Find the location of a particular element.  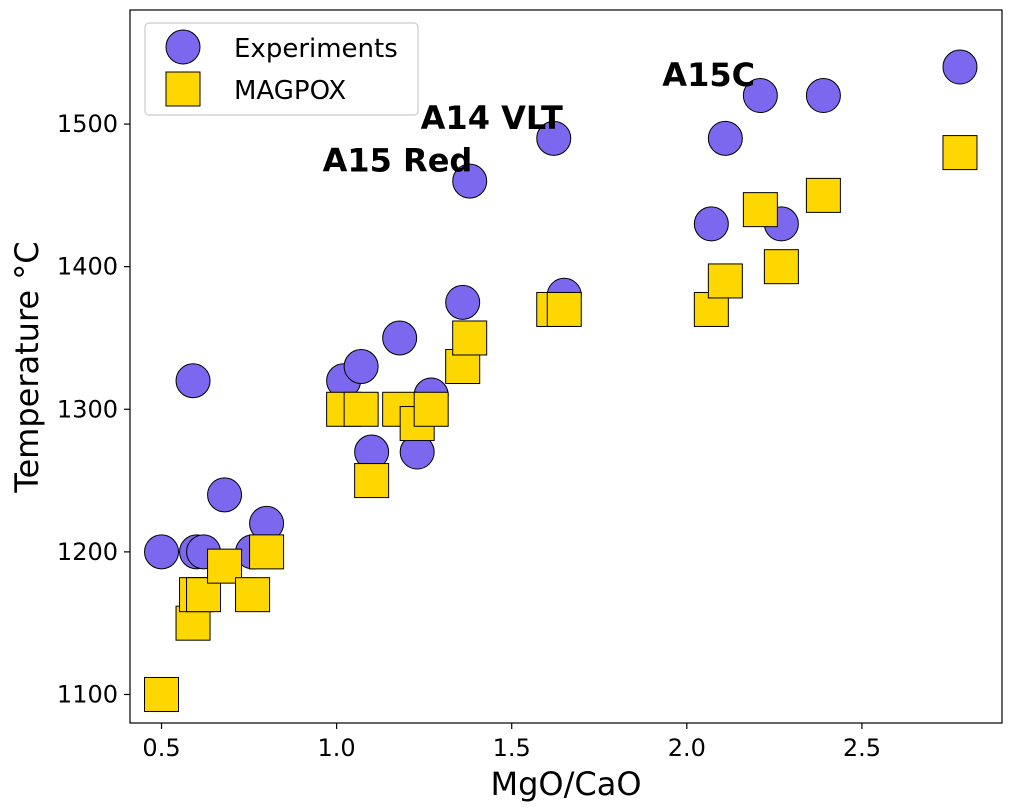

annotations-layer: A15C A14 VLT A15 Red is located at coordinates (539, 118).